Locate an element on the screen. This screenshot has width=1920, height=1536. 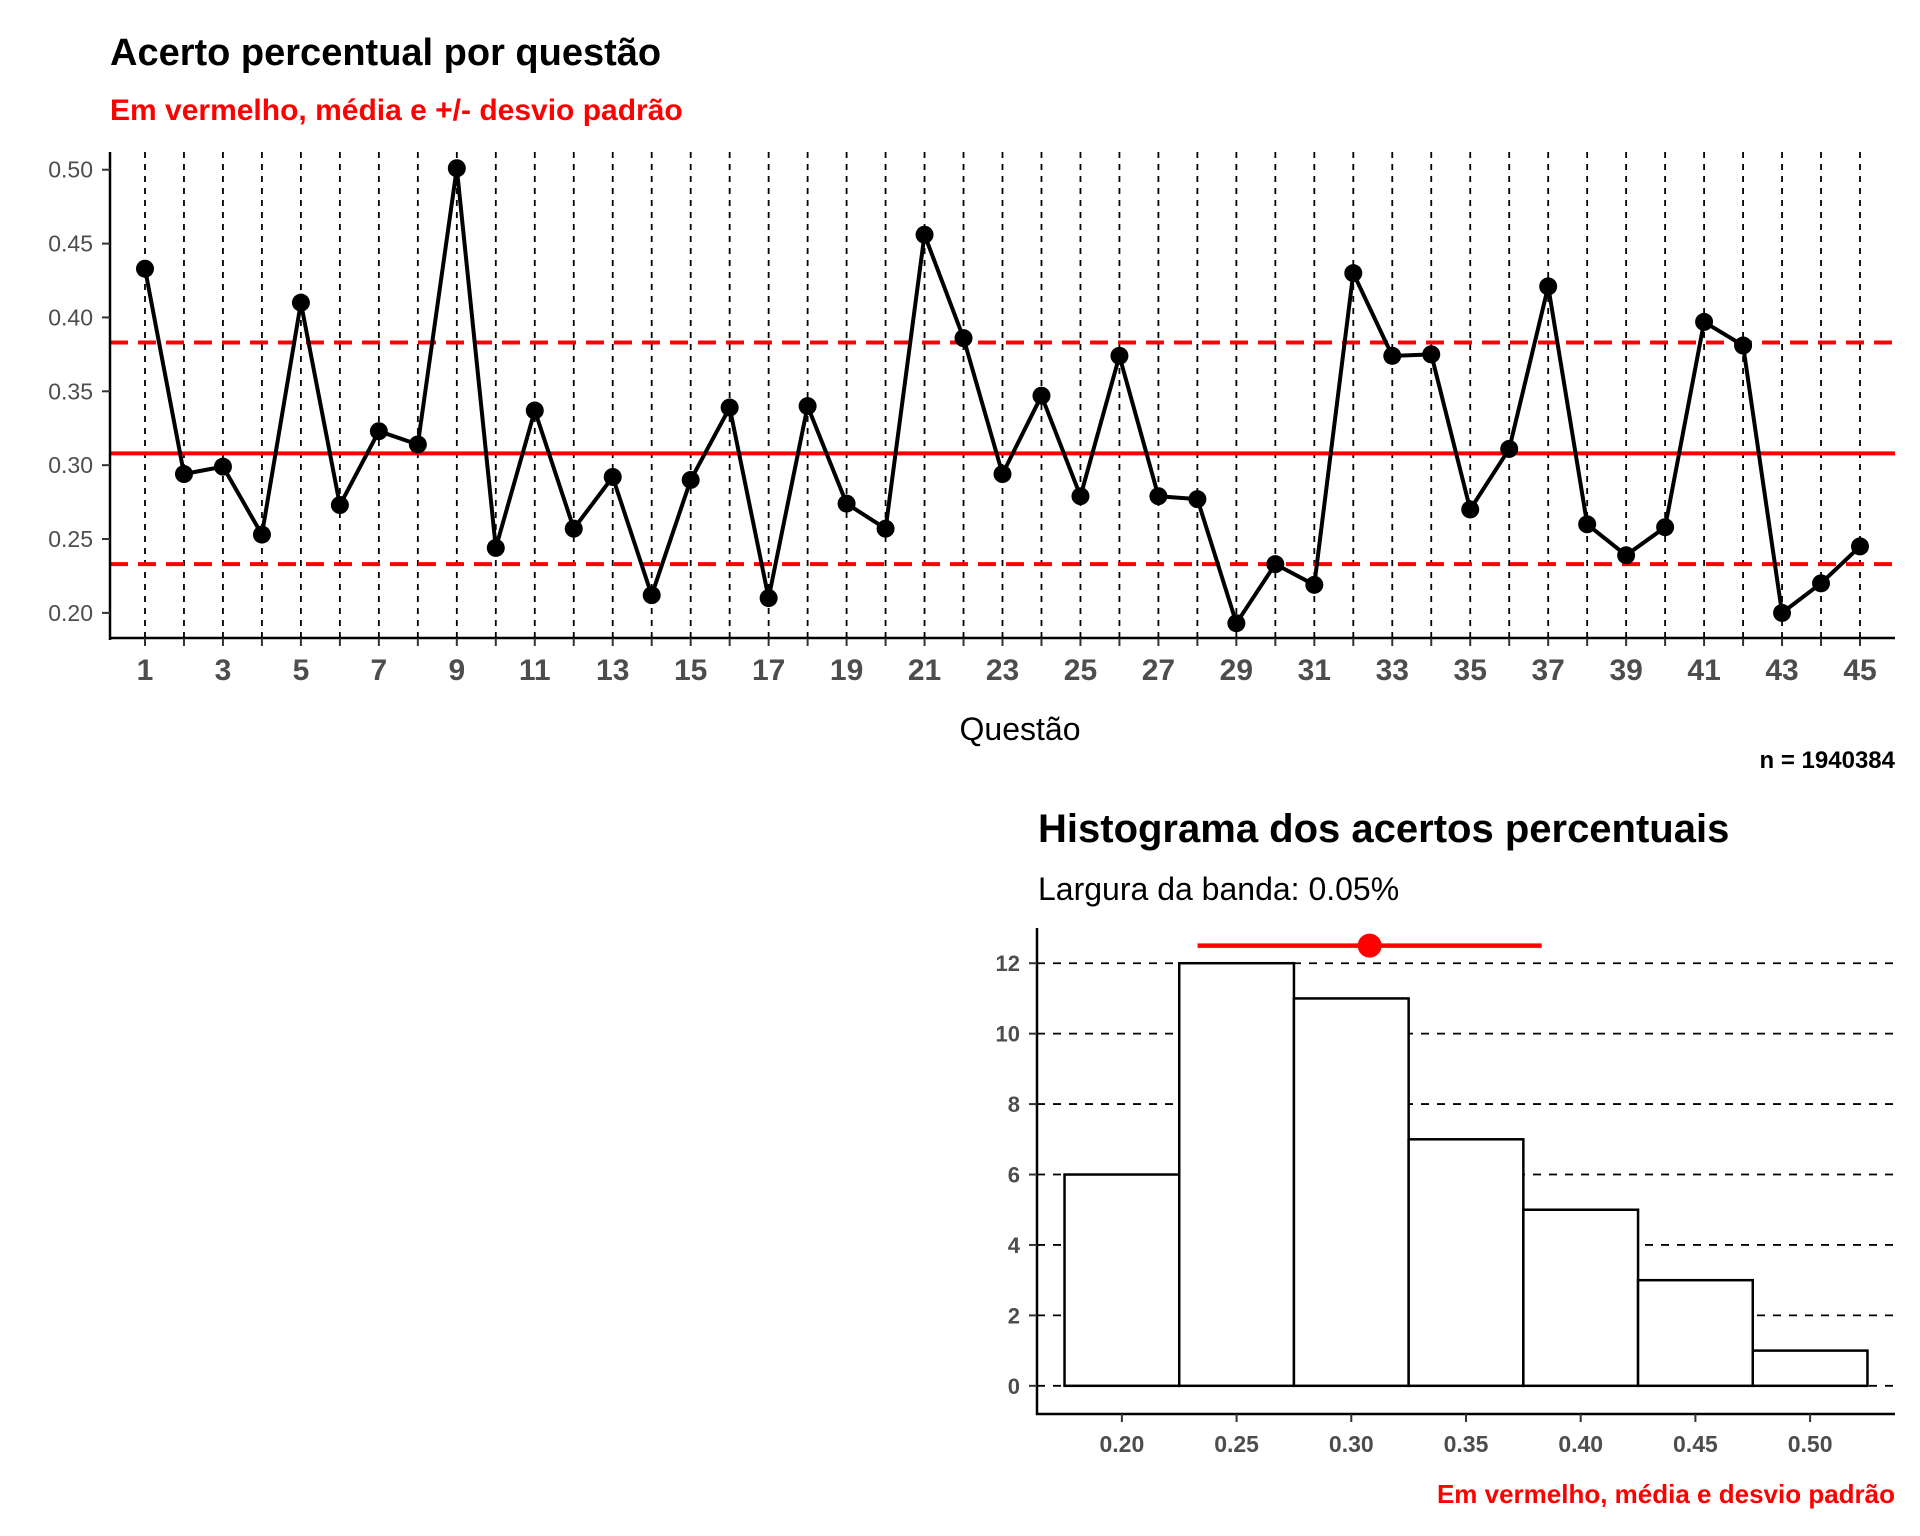
x-tick-label: 21 is located at coordinates (924, 670).